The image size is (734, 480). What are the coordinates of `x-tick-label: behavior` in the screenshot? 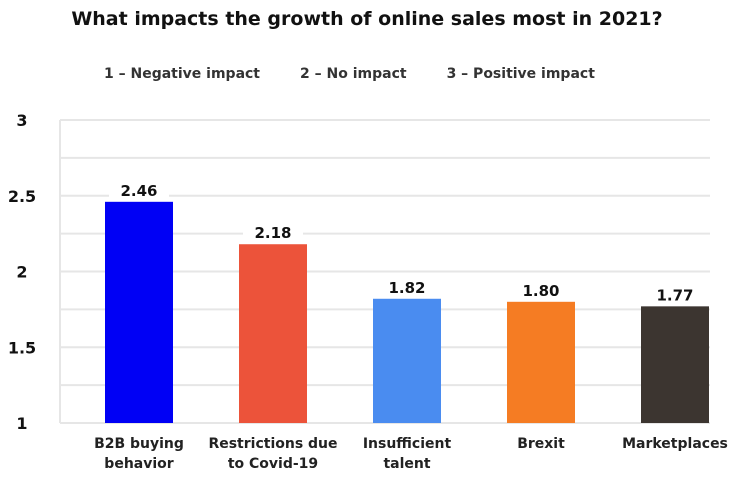 It's located at (138, 464).